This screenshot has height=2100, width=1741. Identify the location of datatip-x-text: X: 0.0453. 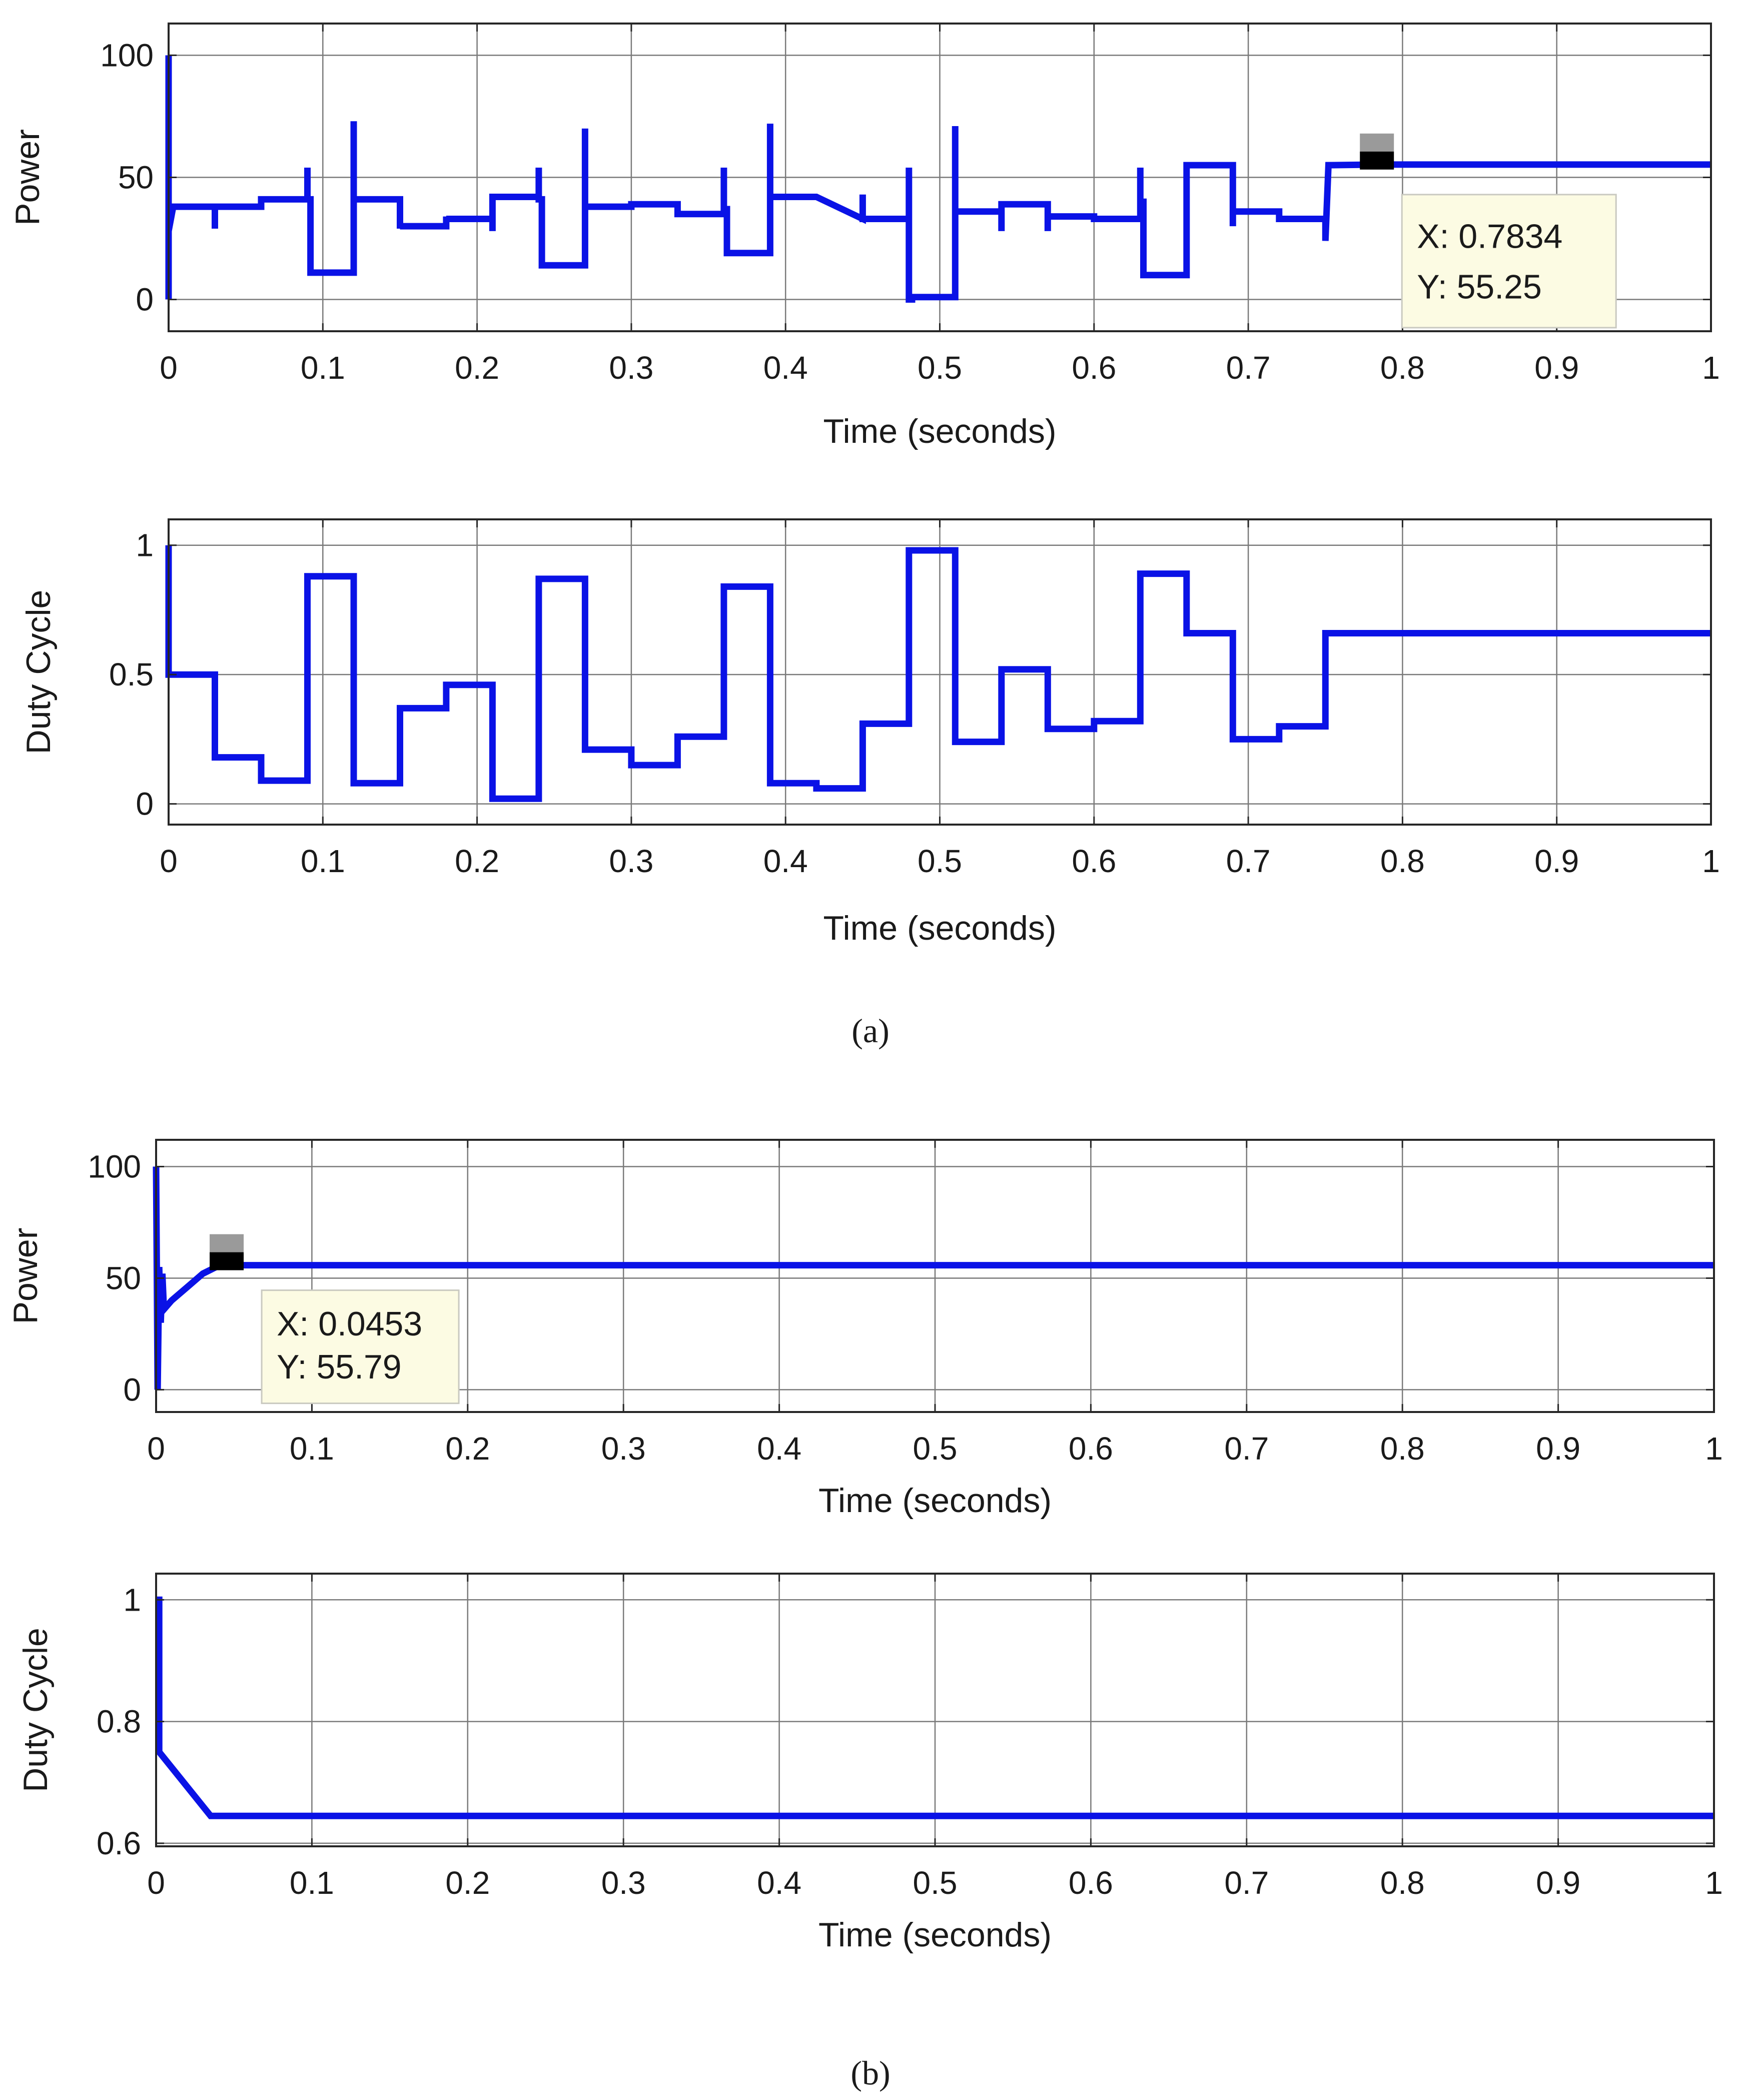
(349, 1324).